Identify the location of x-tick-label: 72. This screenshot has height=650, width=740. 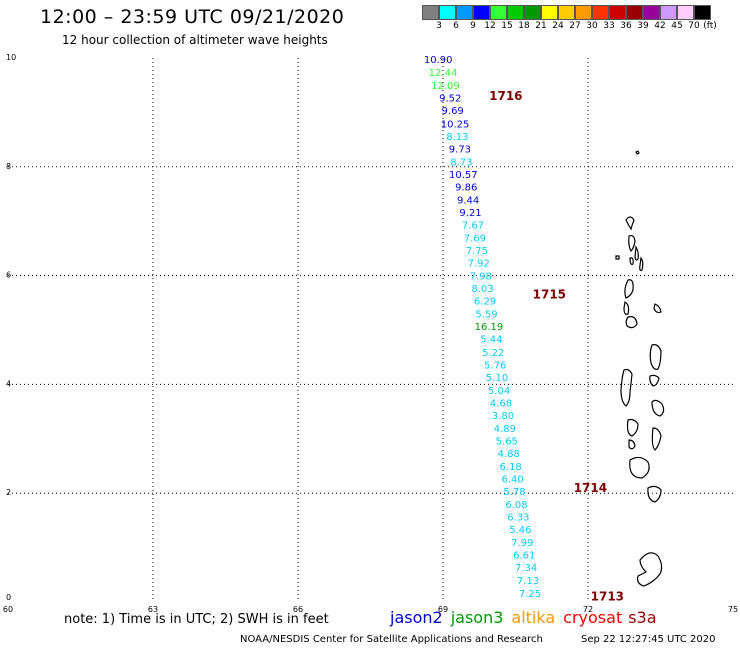
(588, 609).